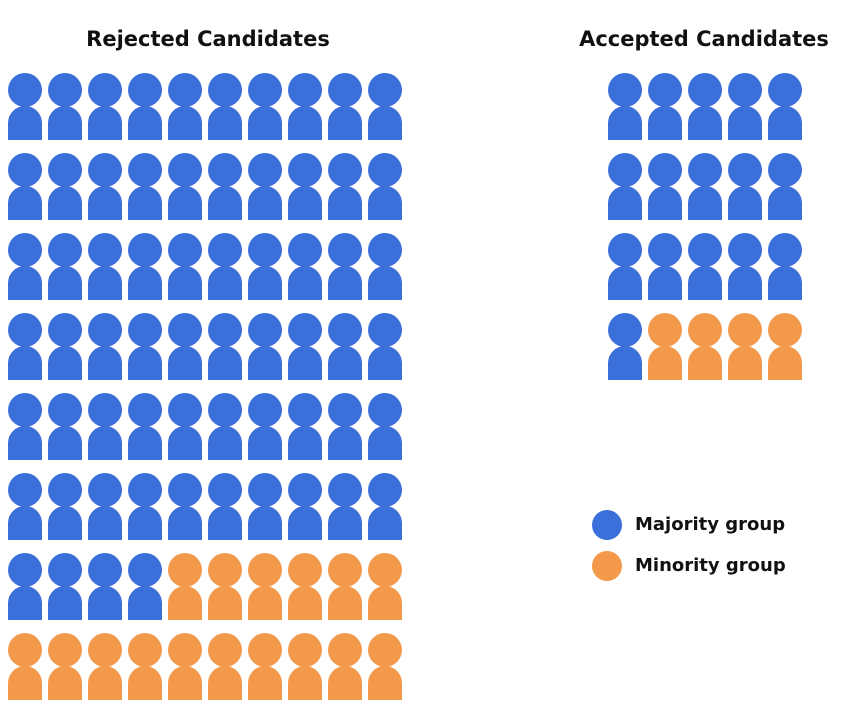 Image resolution: width=856 pixels, height=707 pixels. What do you see at coordinates (704, 39) in the screenshot?
I see `panel-title: Accepted Candidates` at bounding box center [704, 39].